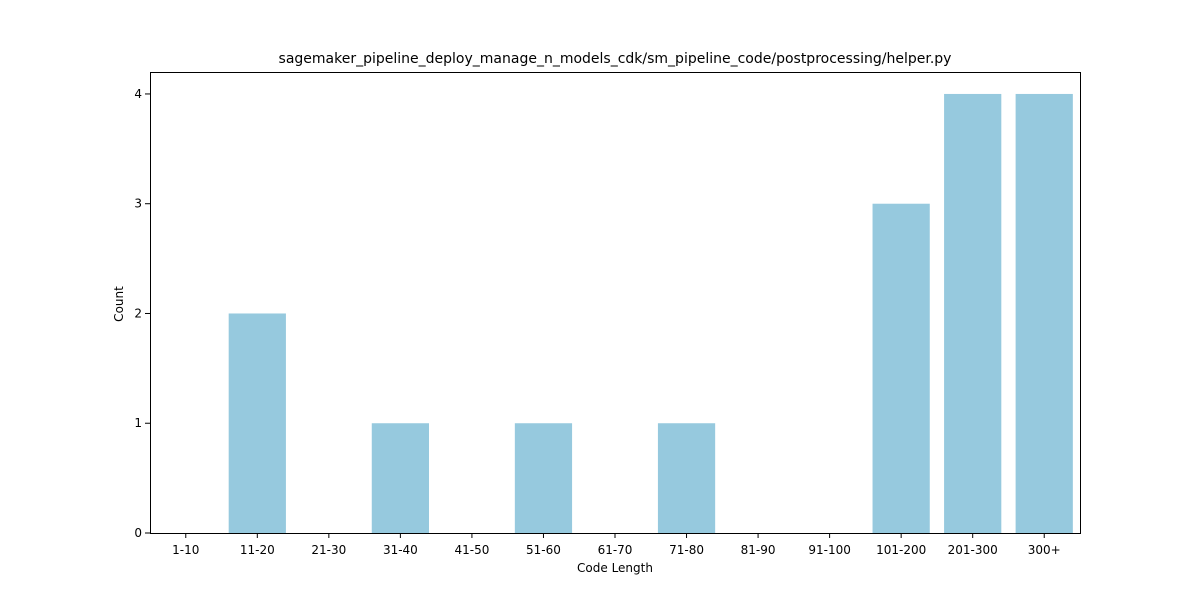 This screenshot has height=604, width=1200. Describe the element at coordinates (471, 550) in the screenshot. I see `x-tick-label: 41-50` at that location.